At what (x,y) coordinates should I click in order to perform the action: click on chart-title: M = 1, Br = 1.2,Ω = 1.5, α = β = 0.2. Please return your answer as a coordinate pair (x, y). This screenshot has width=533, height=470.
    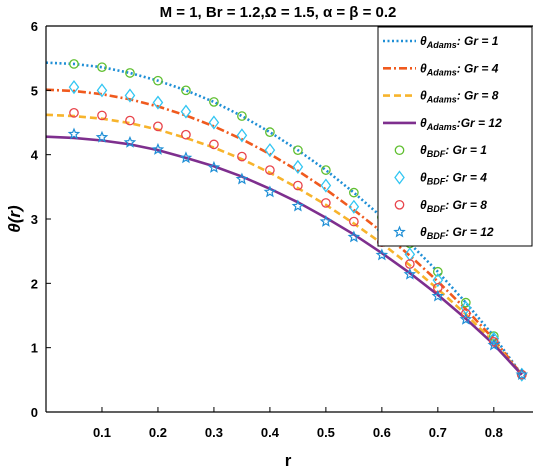
    Looking at the image, I should click on (278, 12).